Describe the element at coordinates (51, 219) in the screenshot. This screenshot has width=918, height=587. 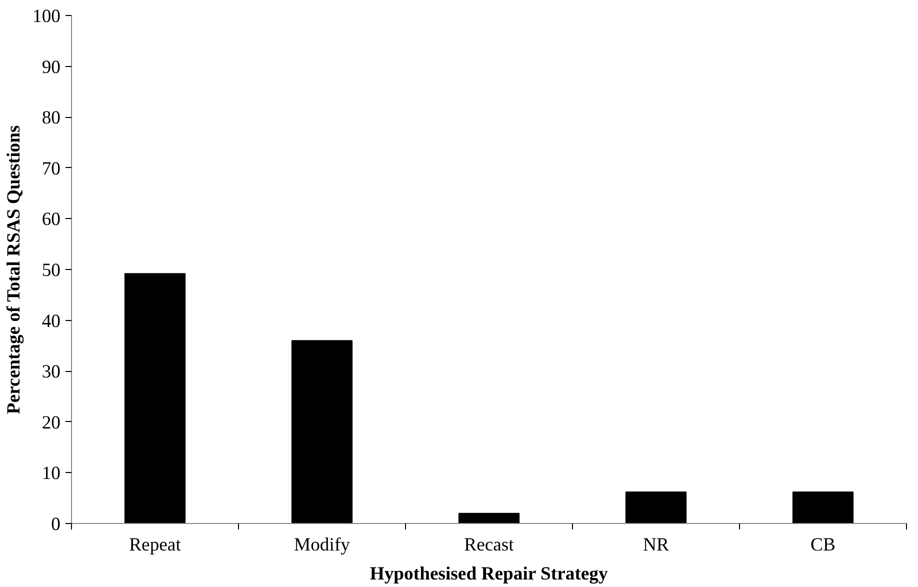
I see `y-tick-label: 60` at that location.